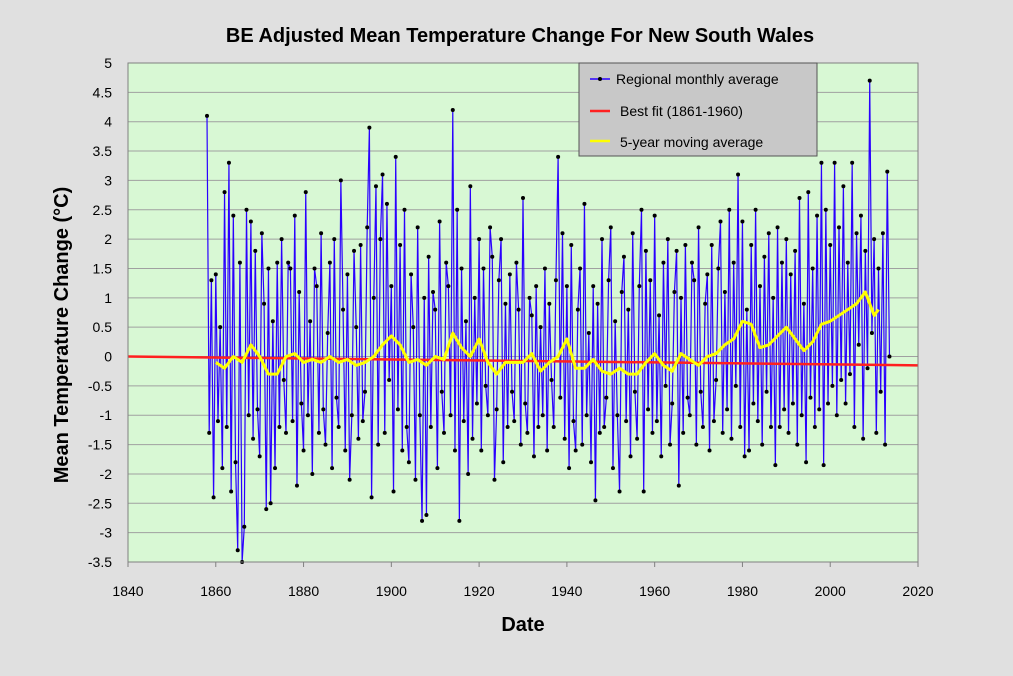 The width and height of the screenshot is (1013, 676). Describe the element at coordinates (103, 151) in the screenshot. I see `y-tick-label: 3.5` at that location.